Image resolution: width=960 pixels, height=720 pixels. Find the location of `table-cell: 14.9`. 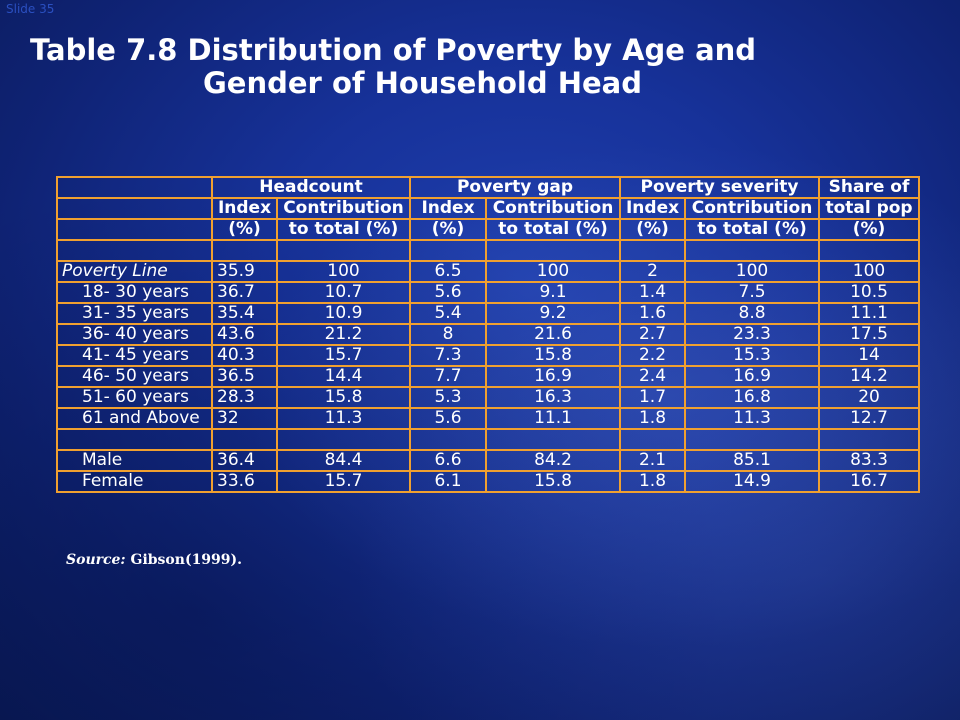

table-cell: 14.9 is located at coordinates (752, 481).